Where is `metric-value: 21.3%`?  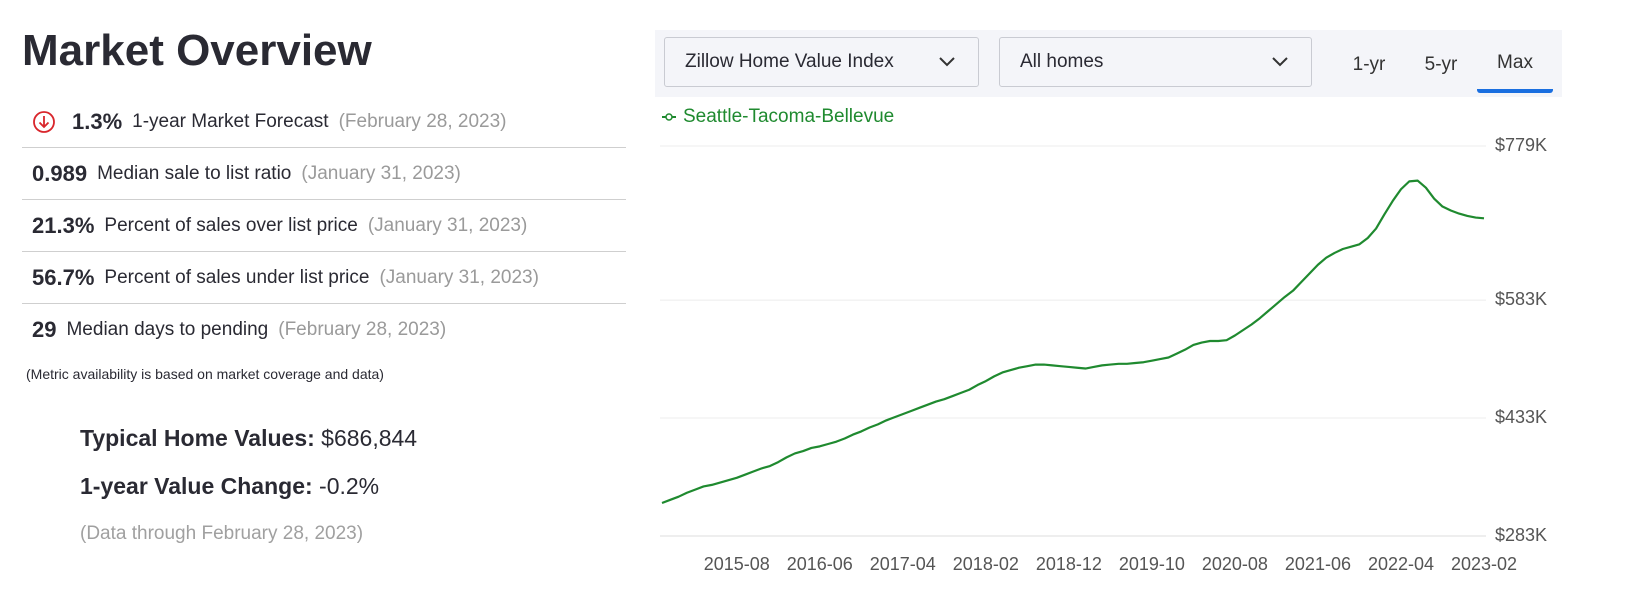 metric-value: 21.3% is located at coordinates (63, 225).